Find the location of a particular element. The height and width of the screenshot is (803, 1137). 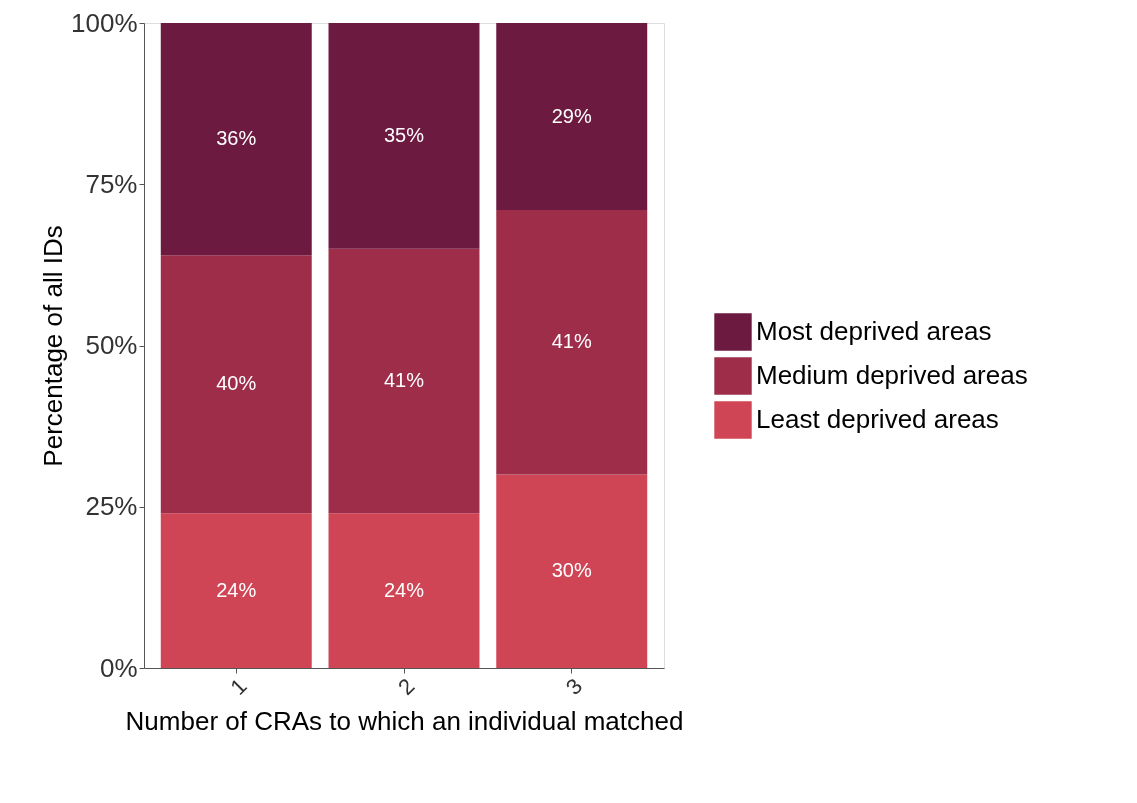

legend-label: Least deprived areas is located at coordinates (877, 419).